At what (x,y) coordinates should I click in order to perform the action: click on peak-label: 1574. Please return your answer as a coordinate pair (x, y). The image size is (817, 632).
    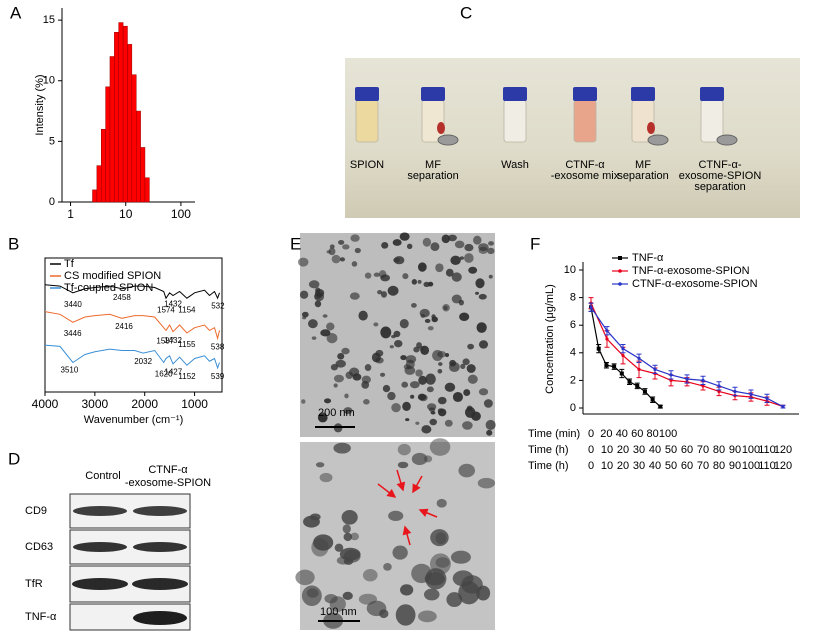
    Looking at the image, I should click on (166, 309).